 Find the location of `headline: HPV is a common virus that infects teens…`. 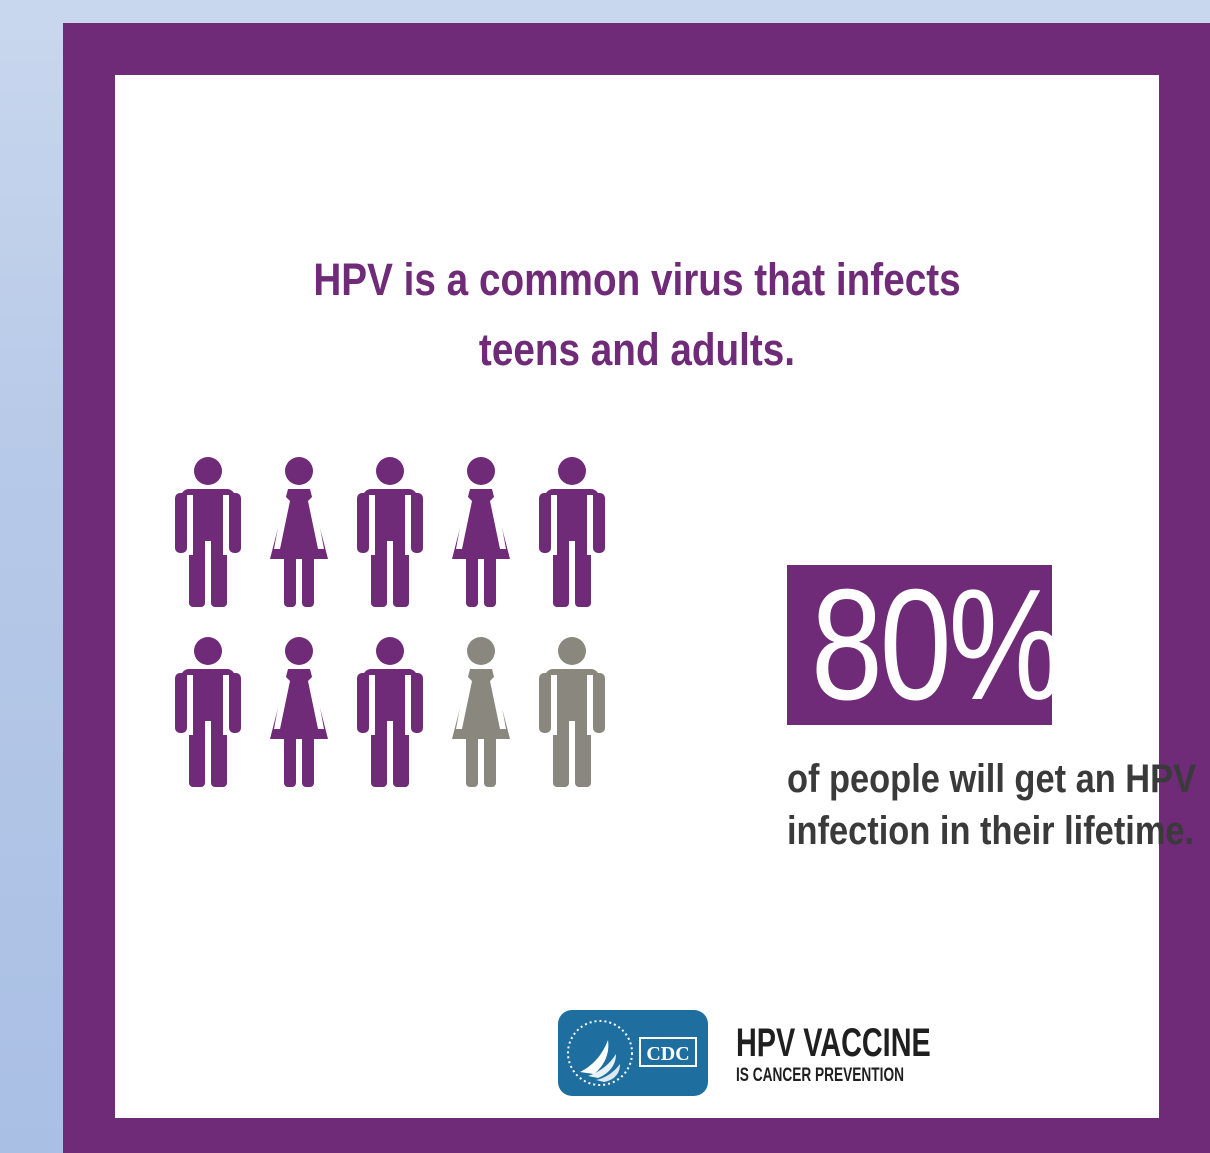

headline: HPV is a common virus that infects teens… is located at coordinates (637, 315).